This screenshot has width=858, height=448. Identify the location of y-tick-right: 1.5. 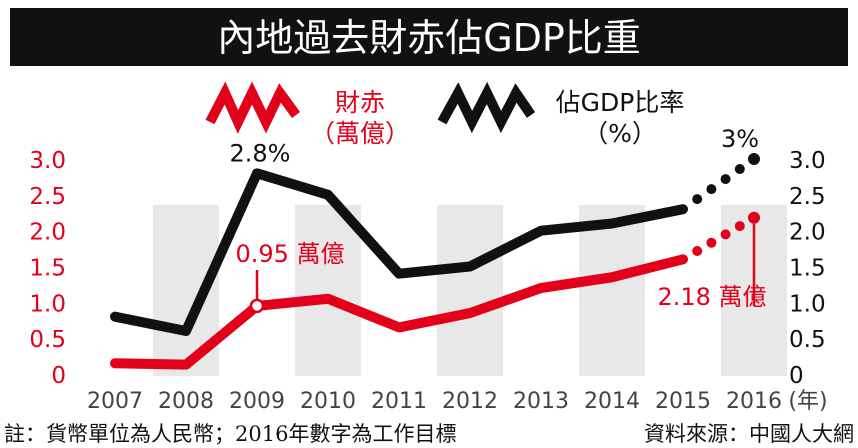
(807, 269).